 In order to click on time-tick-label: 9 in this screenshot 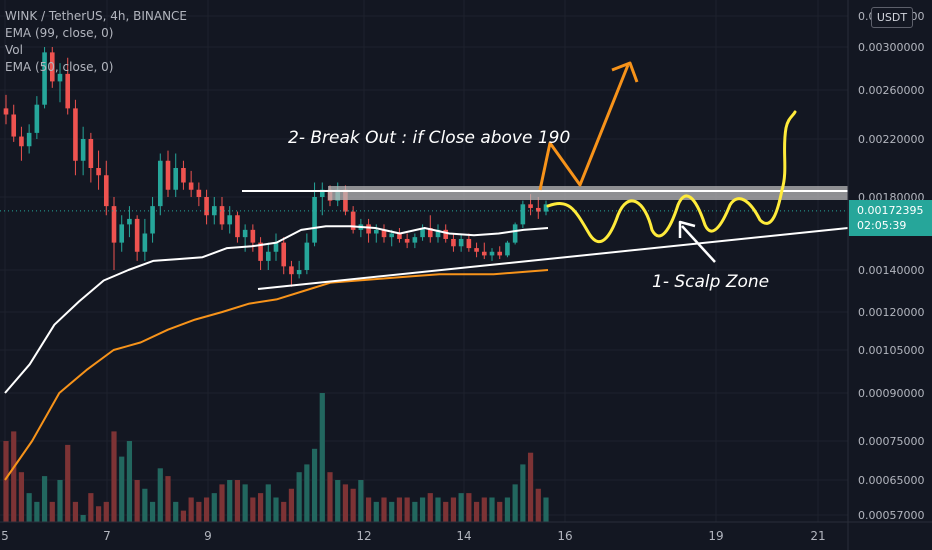, I will do `click(208, 536)`.